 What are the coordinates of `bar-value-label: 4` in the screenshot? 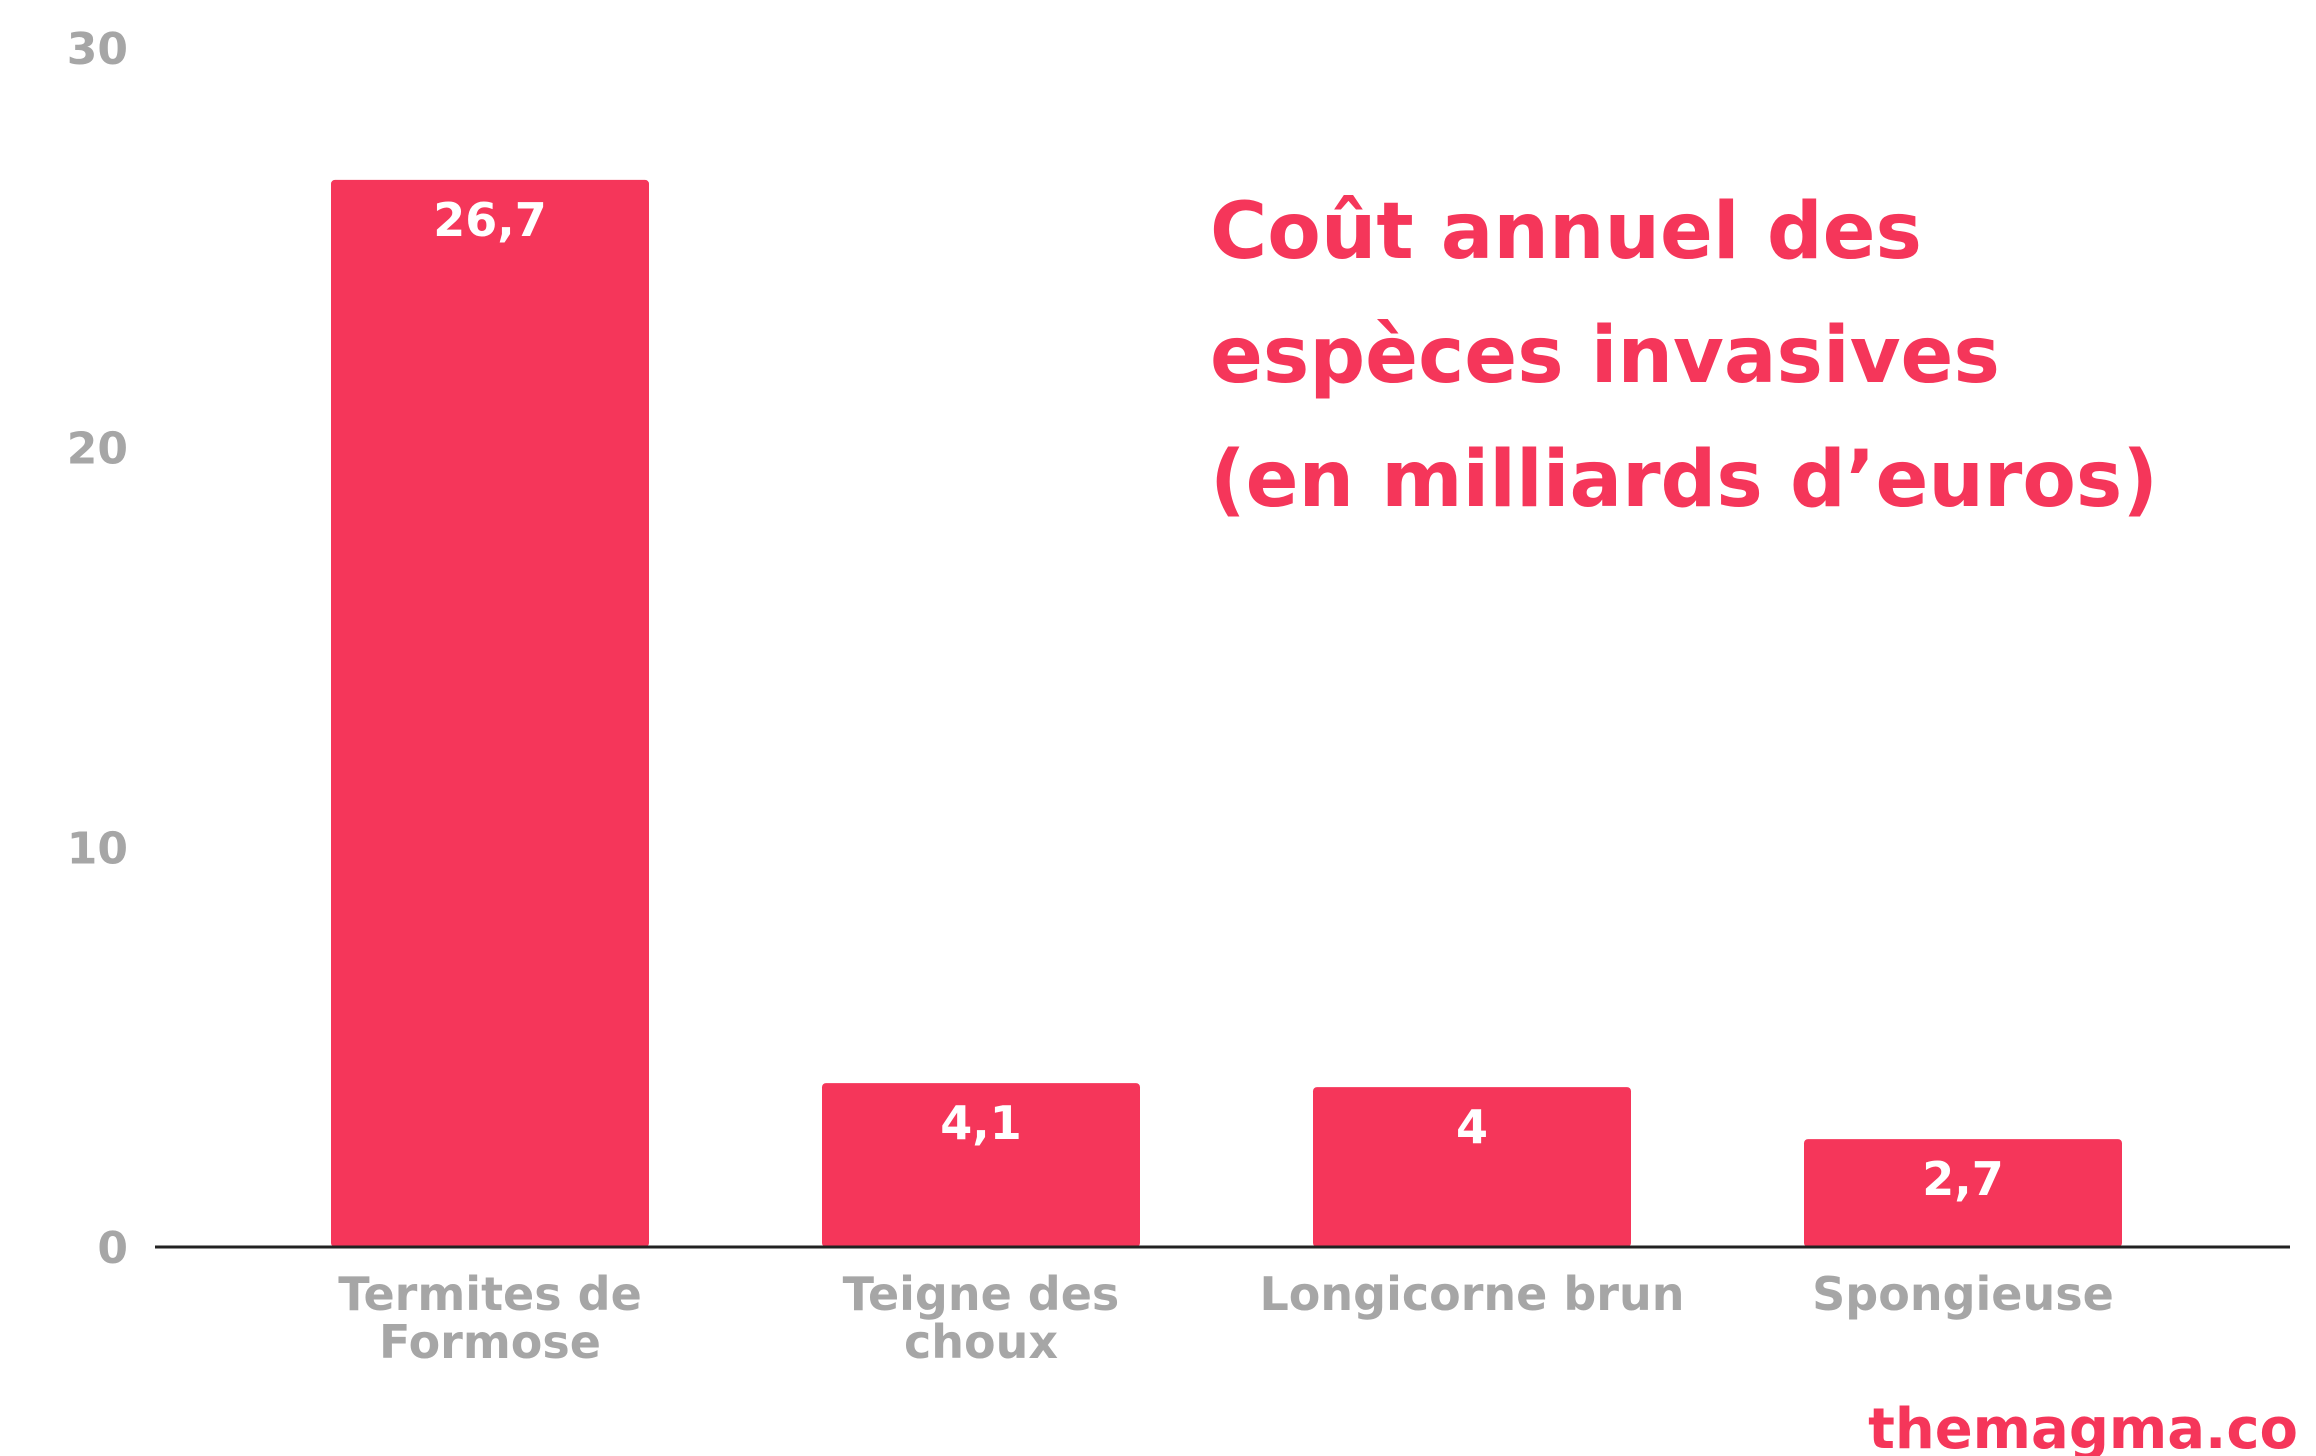 It's located at (1472, 1127).